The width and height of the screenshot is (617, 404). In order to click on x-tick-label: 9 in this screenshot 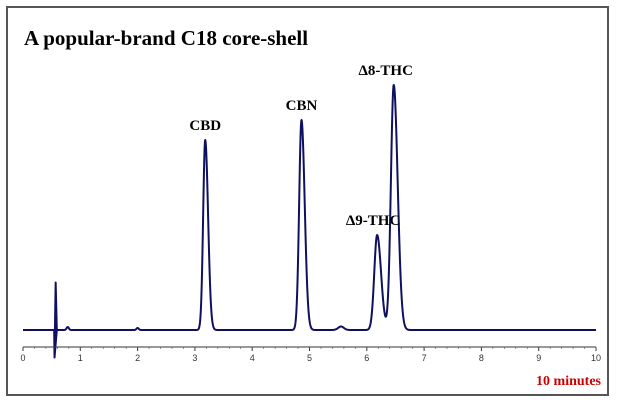, I will do `click(538, 358)`.